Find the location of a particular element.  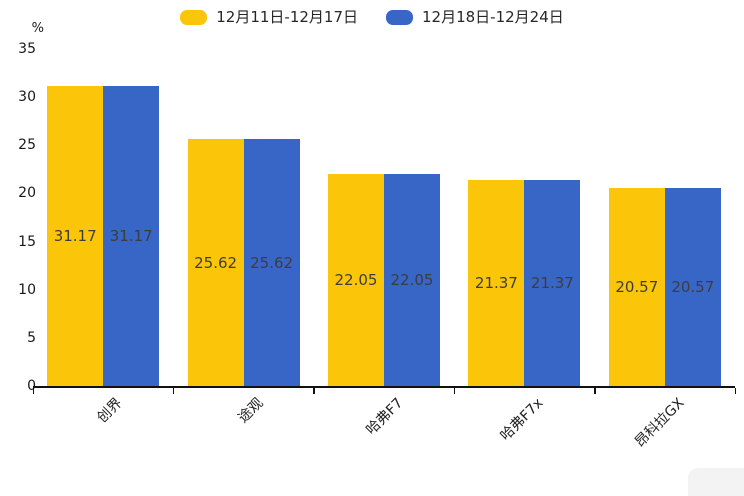

bar-week1: 22.05 is located at coordinates (356, 279).